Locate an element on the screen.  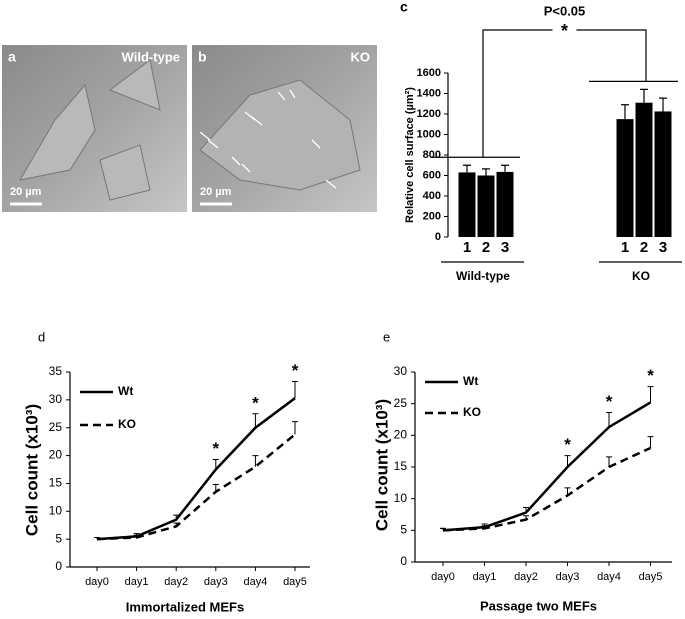
y-tick-label: 600 is located at coordinates (432, 175).